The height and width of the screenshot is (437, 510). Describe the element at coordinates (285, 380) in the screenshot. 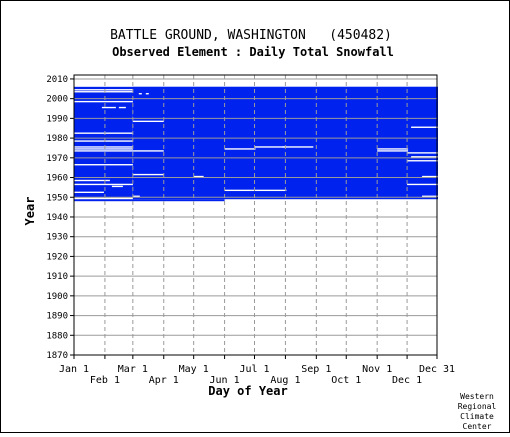

I see `x-tick-label: Aug 1` at that location.